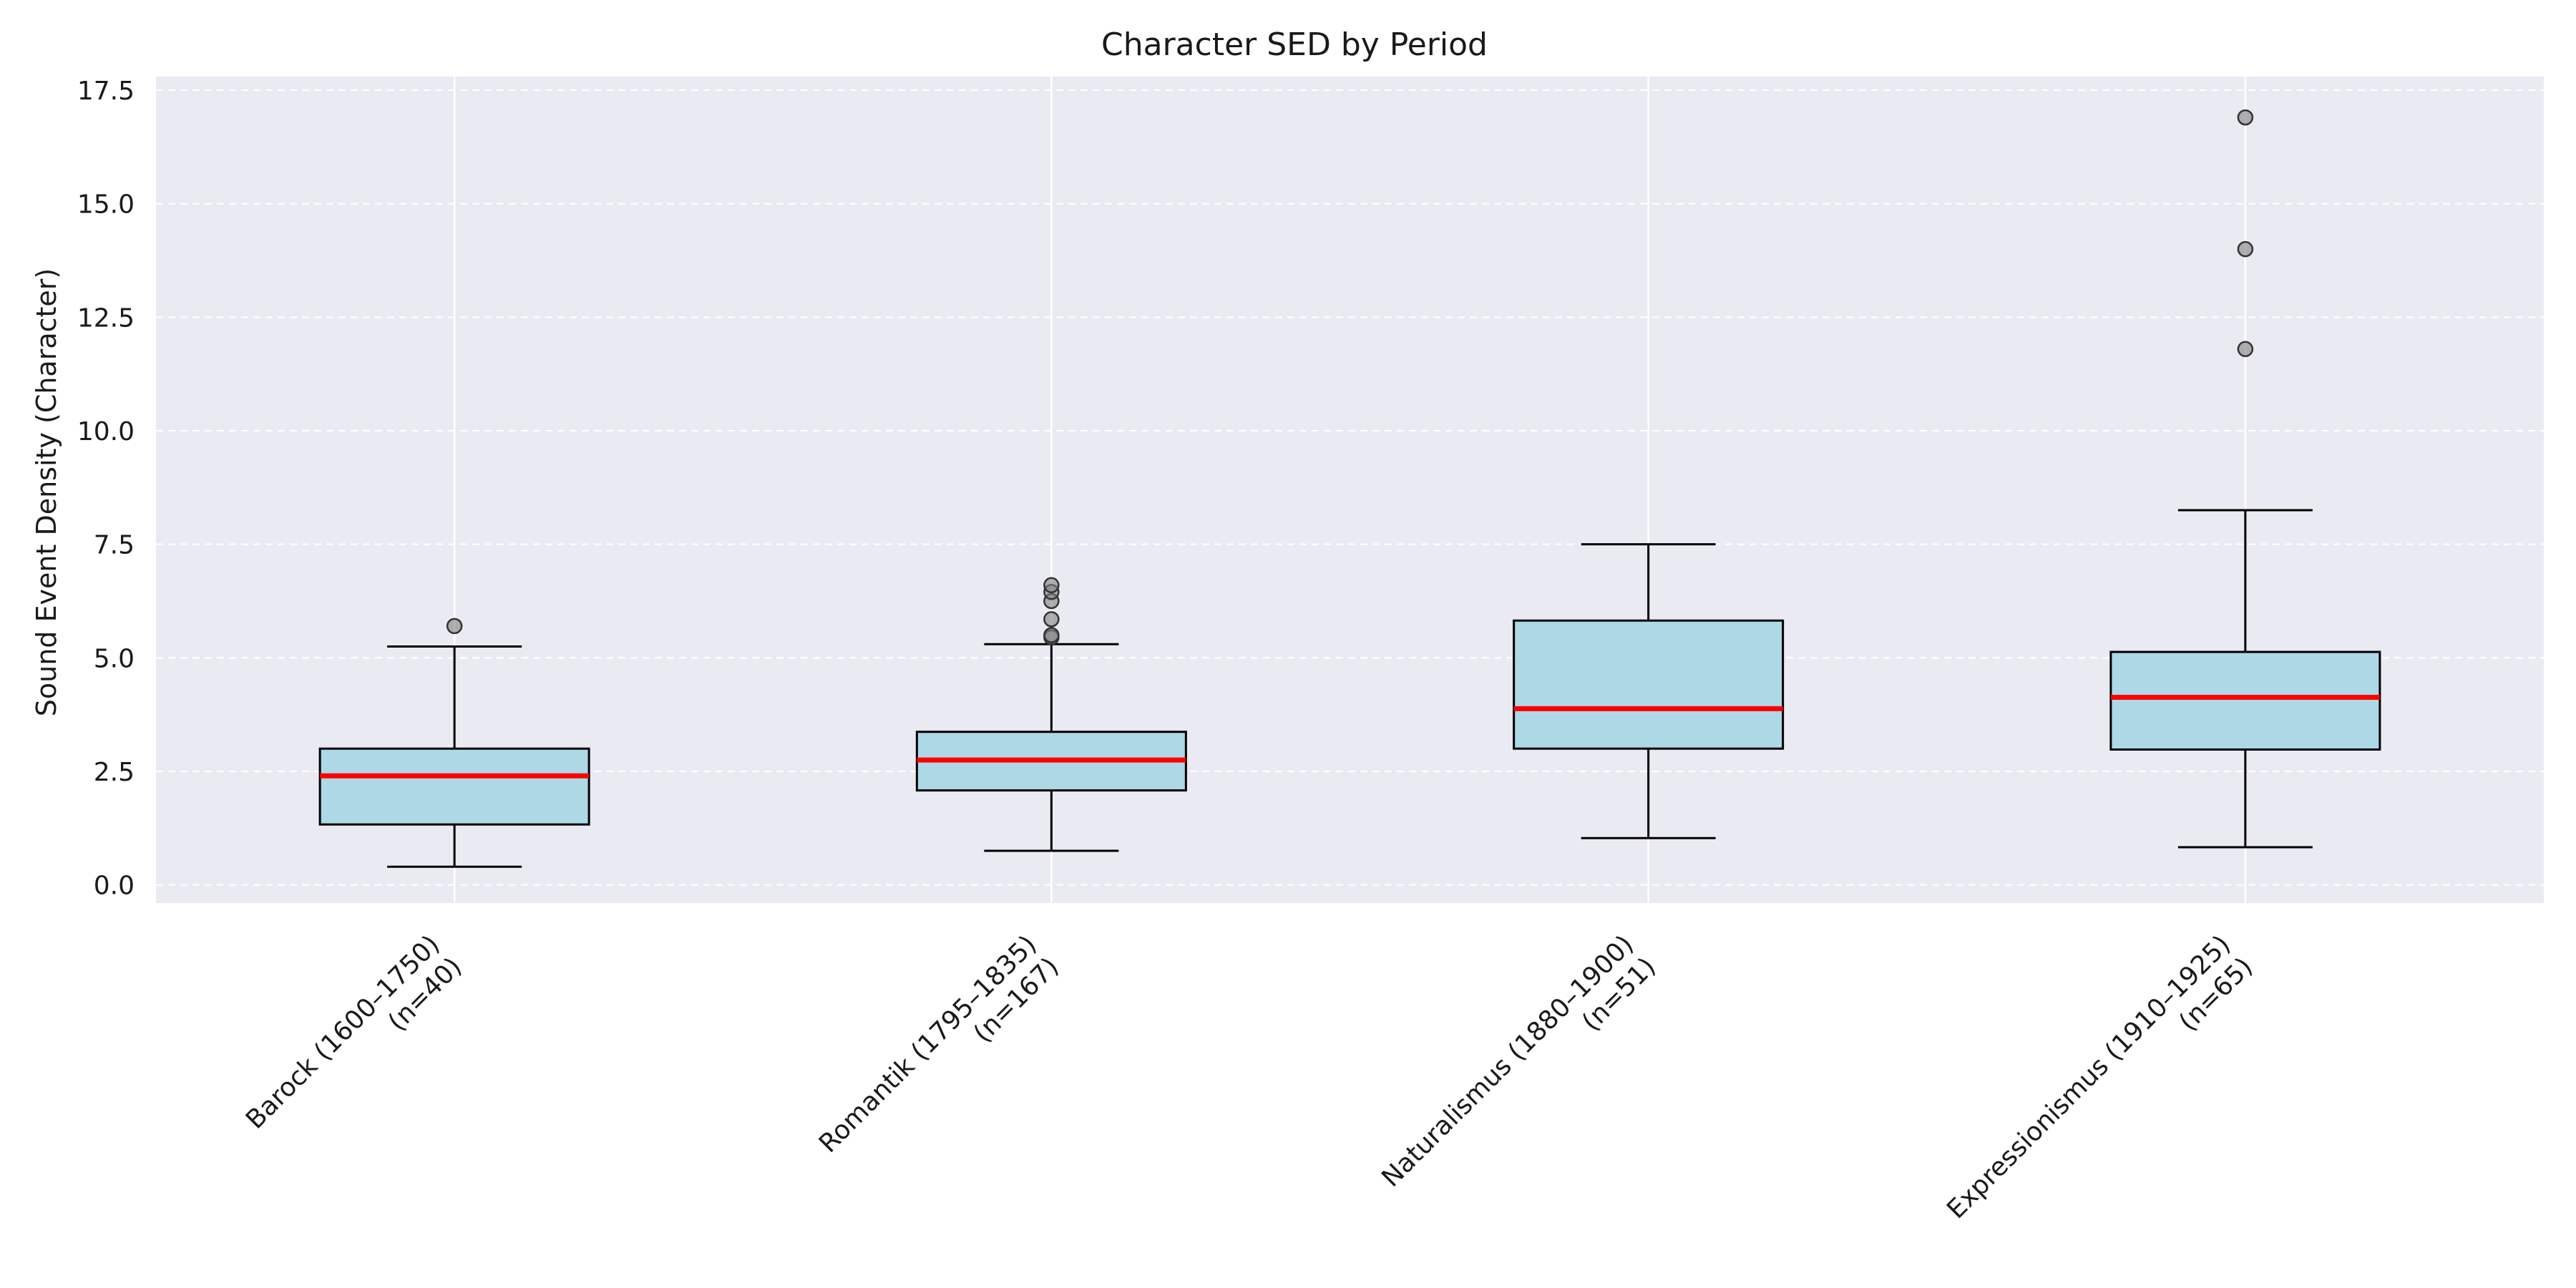 The width and height of the screenshot is (2576, 1288). What do you see at coordinates (106, 91) in the screenshot?
I see `y-tick-label: 17.5` at bounding box center [106, 91].